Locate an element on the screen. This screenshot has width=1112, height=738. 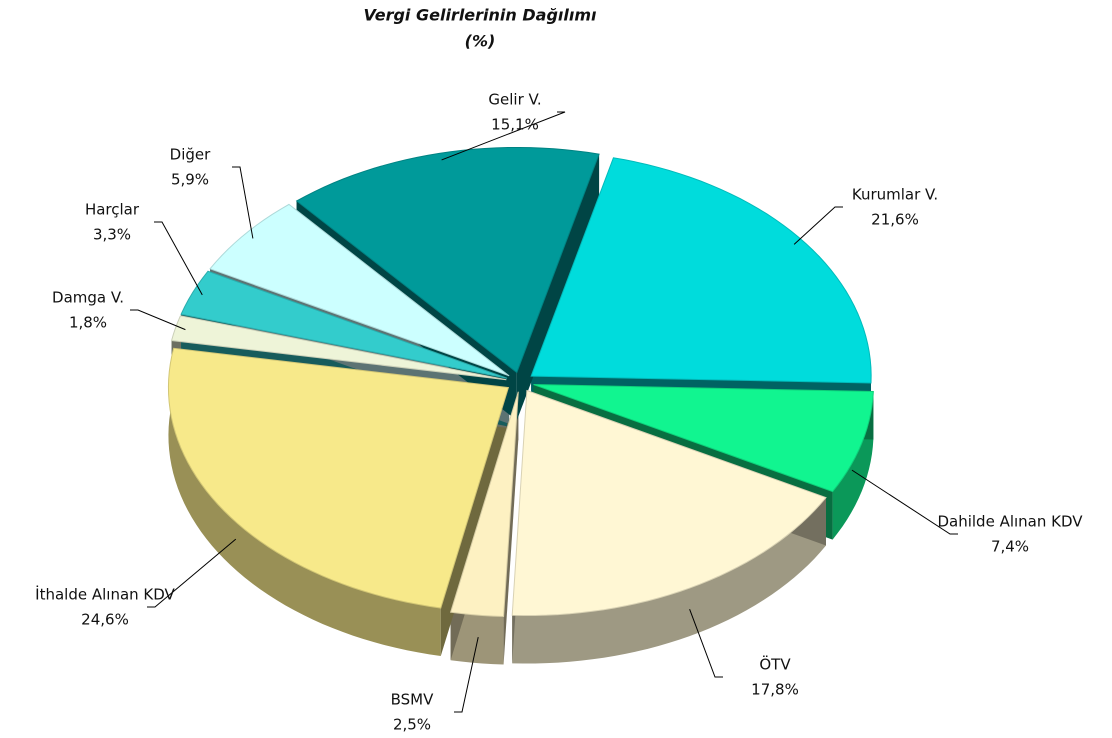
slice-label: Gelir V. is located at coordinates (514, 100).